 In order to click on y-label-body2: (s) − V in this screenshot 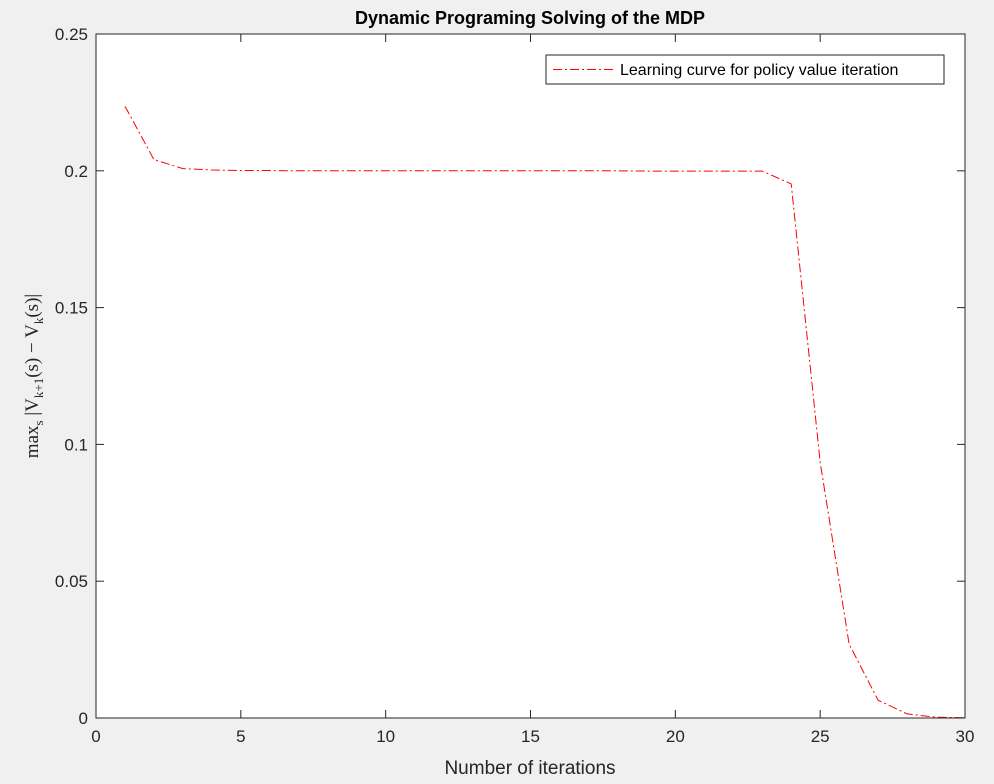, I will do `click(32, 351)`.